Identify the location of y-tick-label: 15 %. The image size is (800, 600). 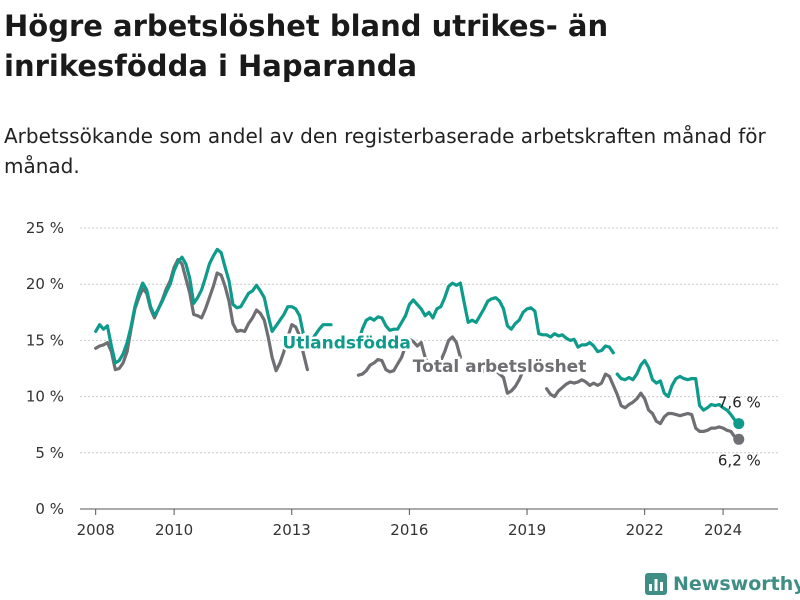
(45, 340).